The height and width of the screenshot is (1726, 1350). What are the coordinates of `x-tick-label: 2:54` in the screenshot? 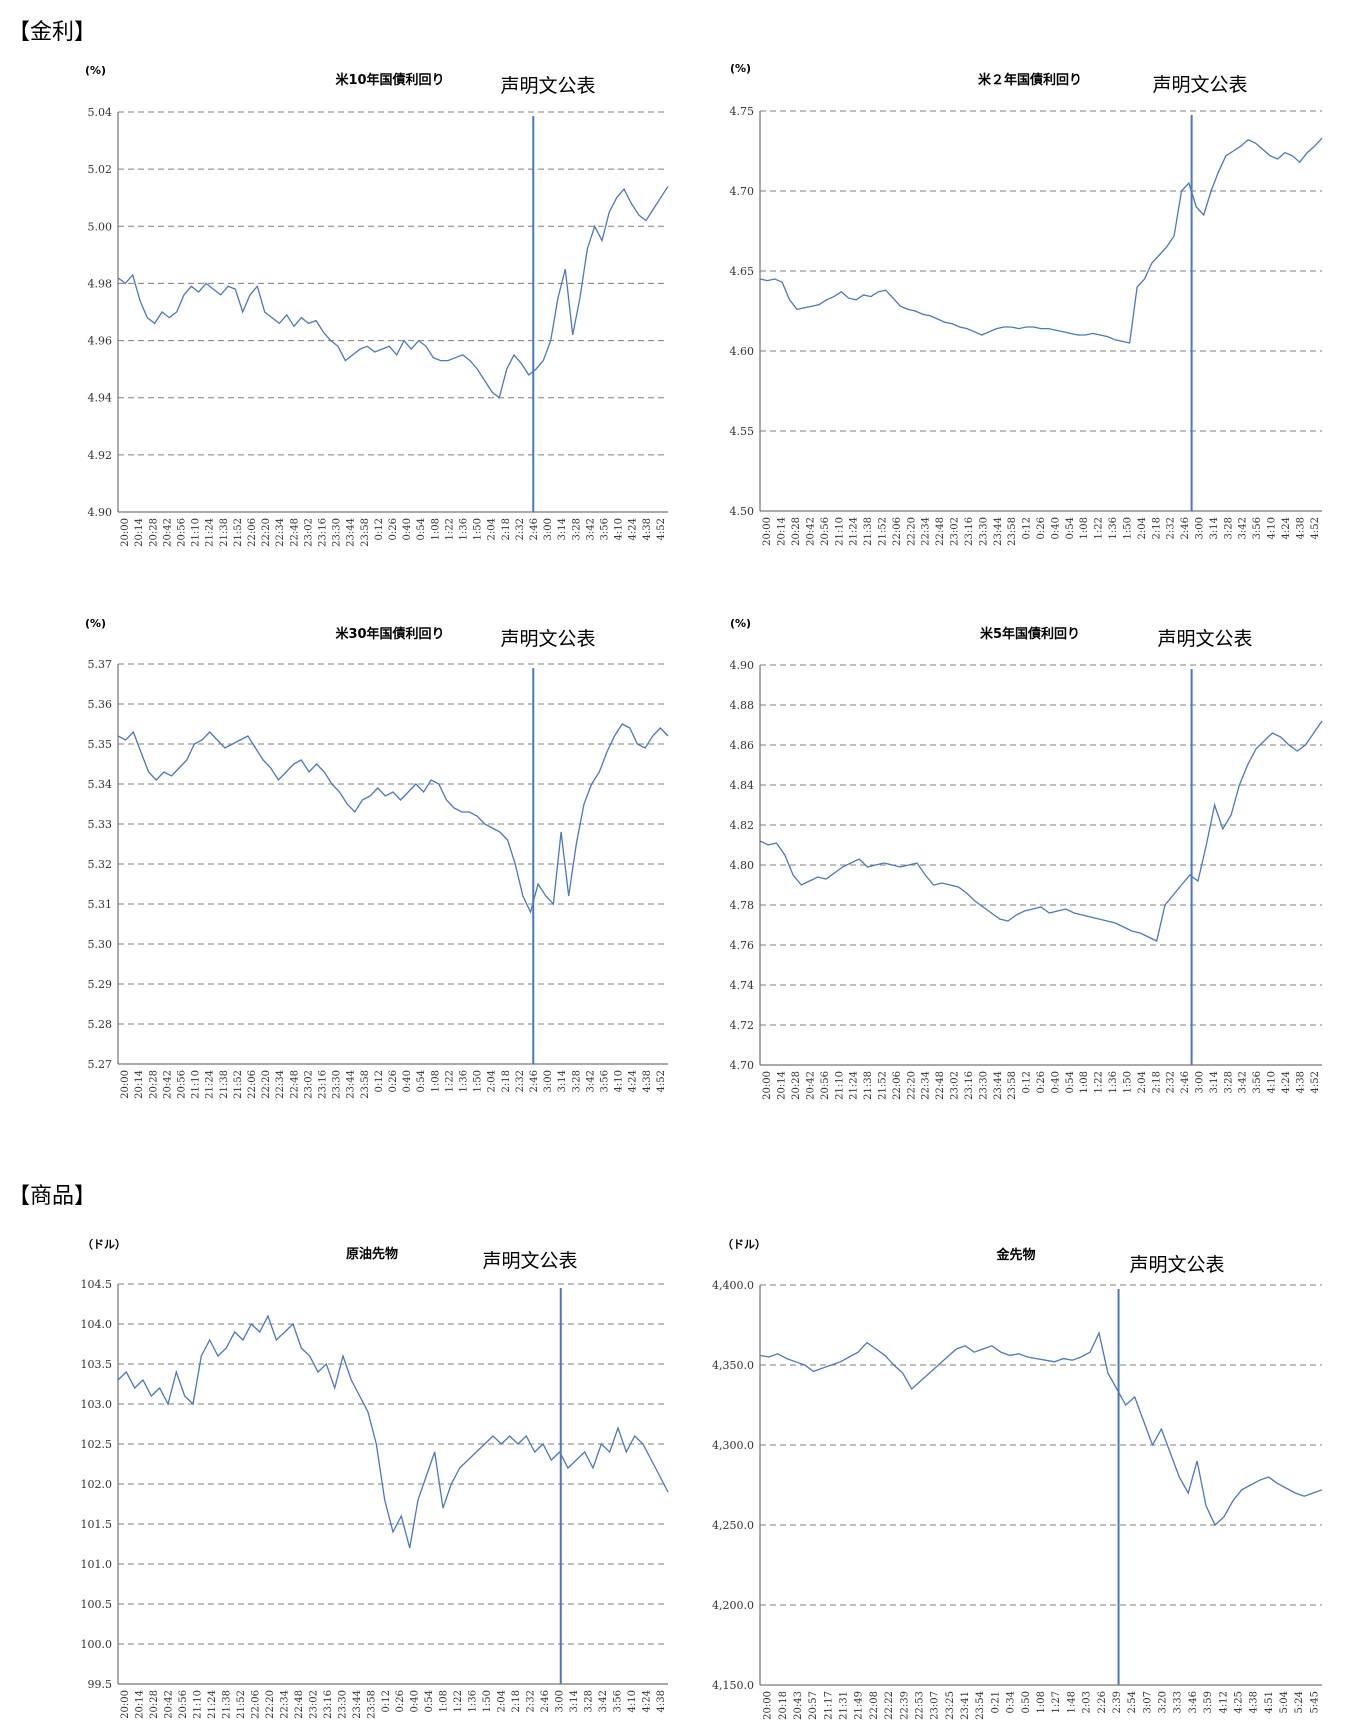 It's located at (1132, 1702).